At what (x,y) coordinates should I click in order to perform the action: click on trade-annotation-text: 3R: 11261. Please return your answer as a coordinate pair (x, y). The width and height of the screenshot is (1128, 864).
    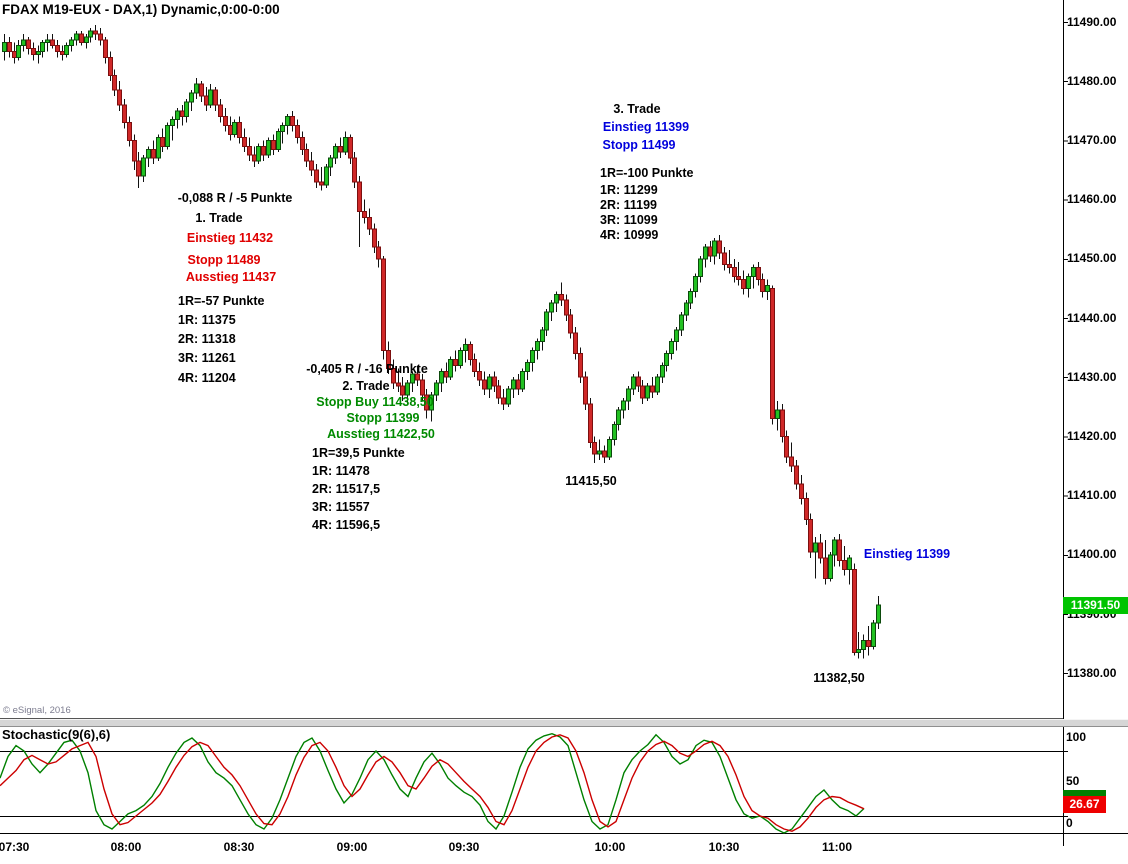
    Looking at the image, I should click on (207, 358).